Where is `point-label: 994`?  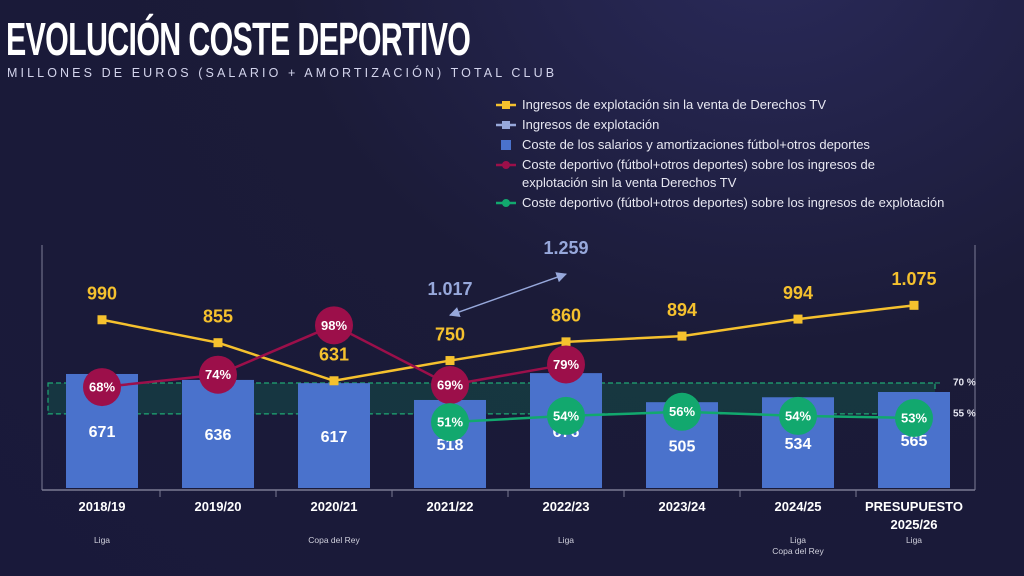 point-label: 994 is located at coordinates (798, 293).